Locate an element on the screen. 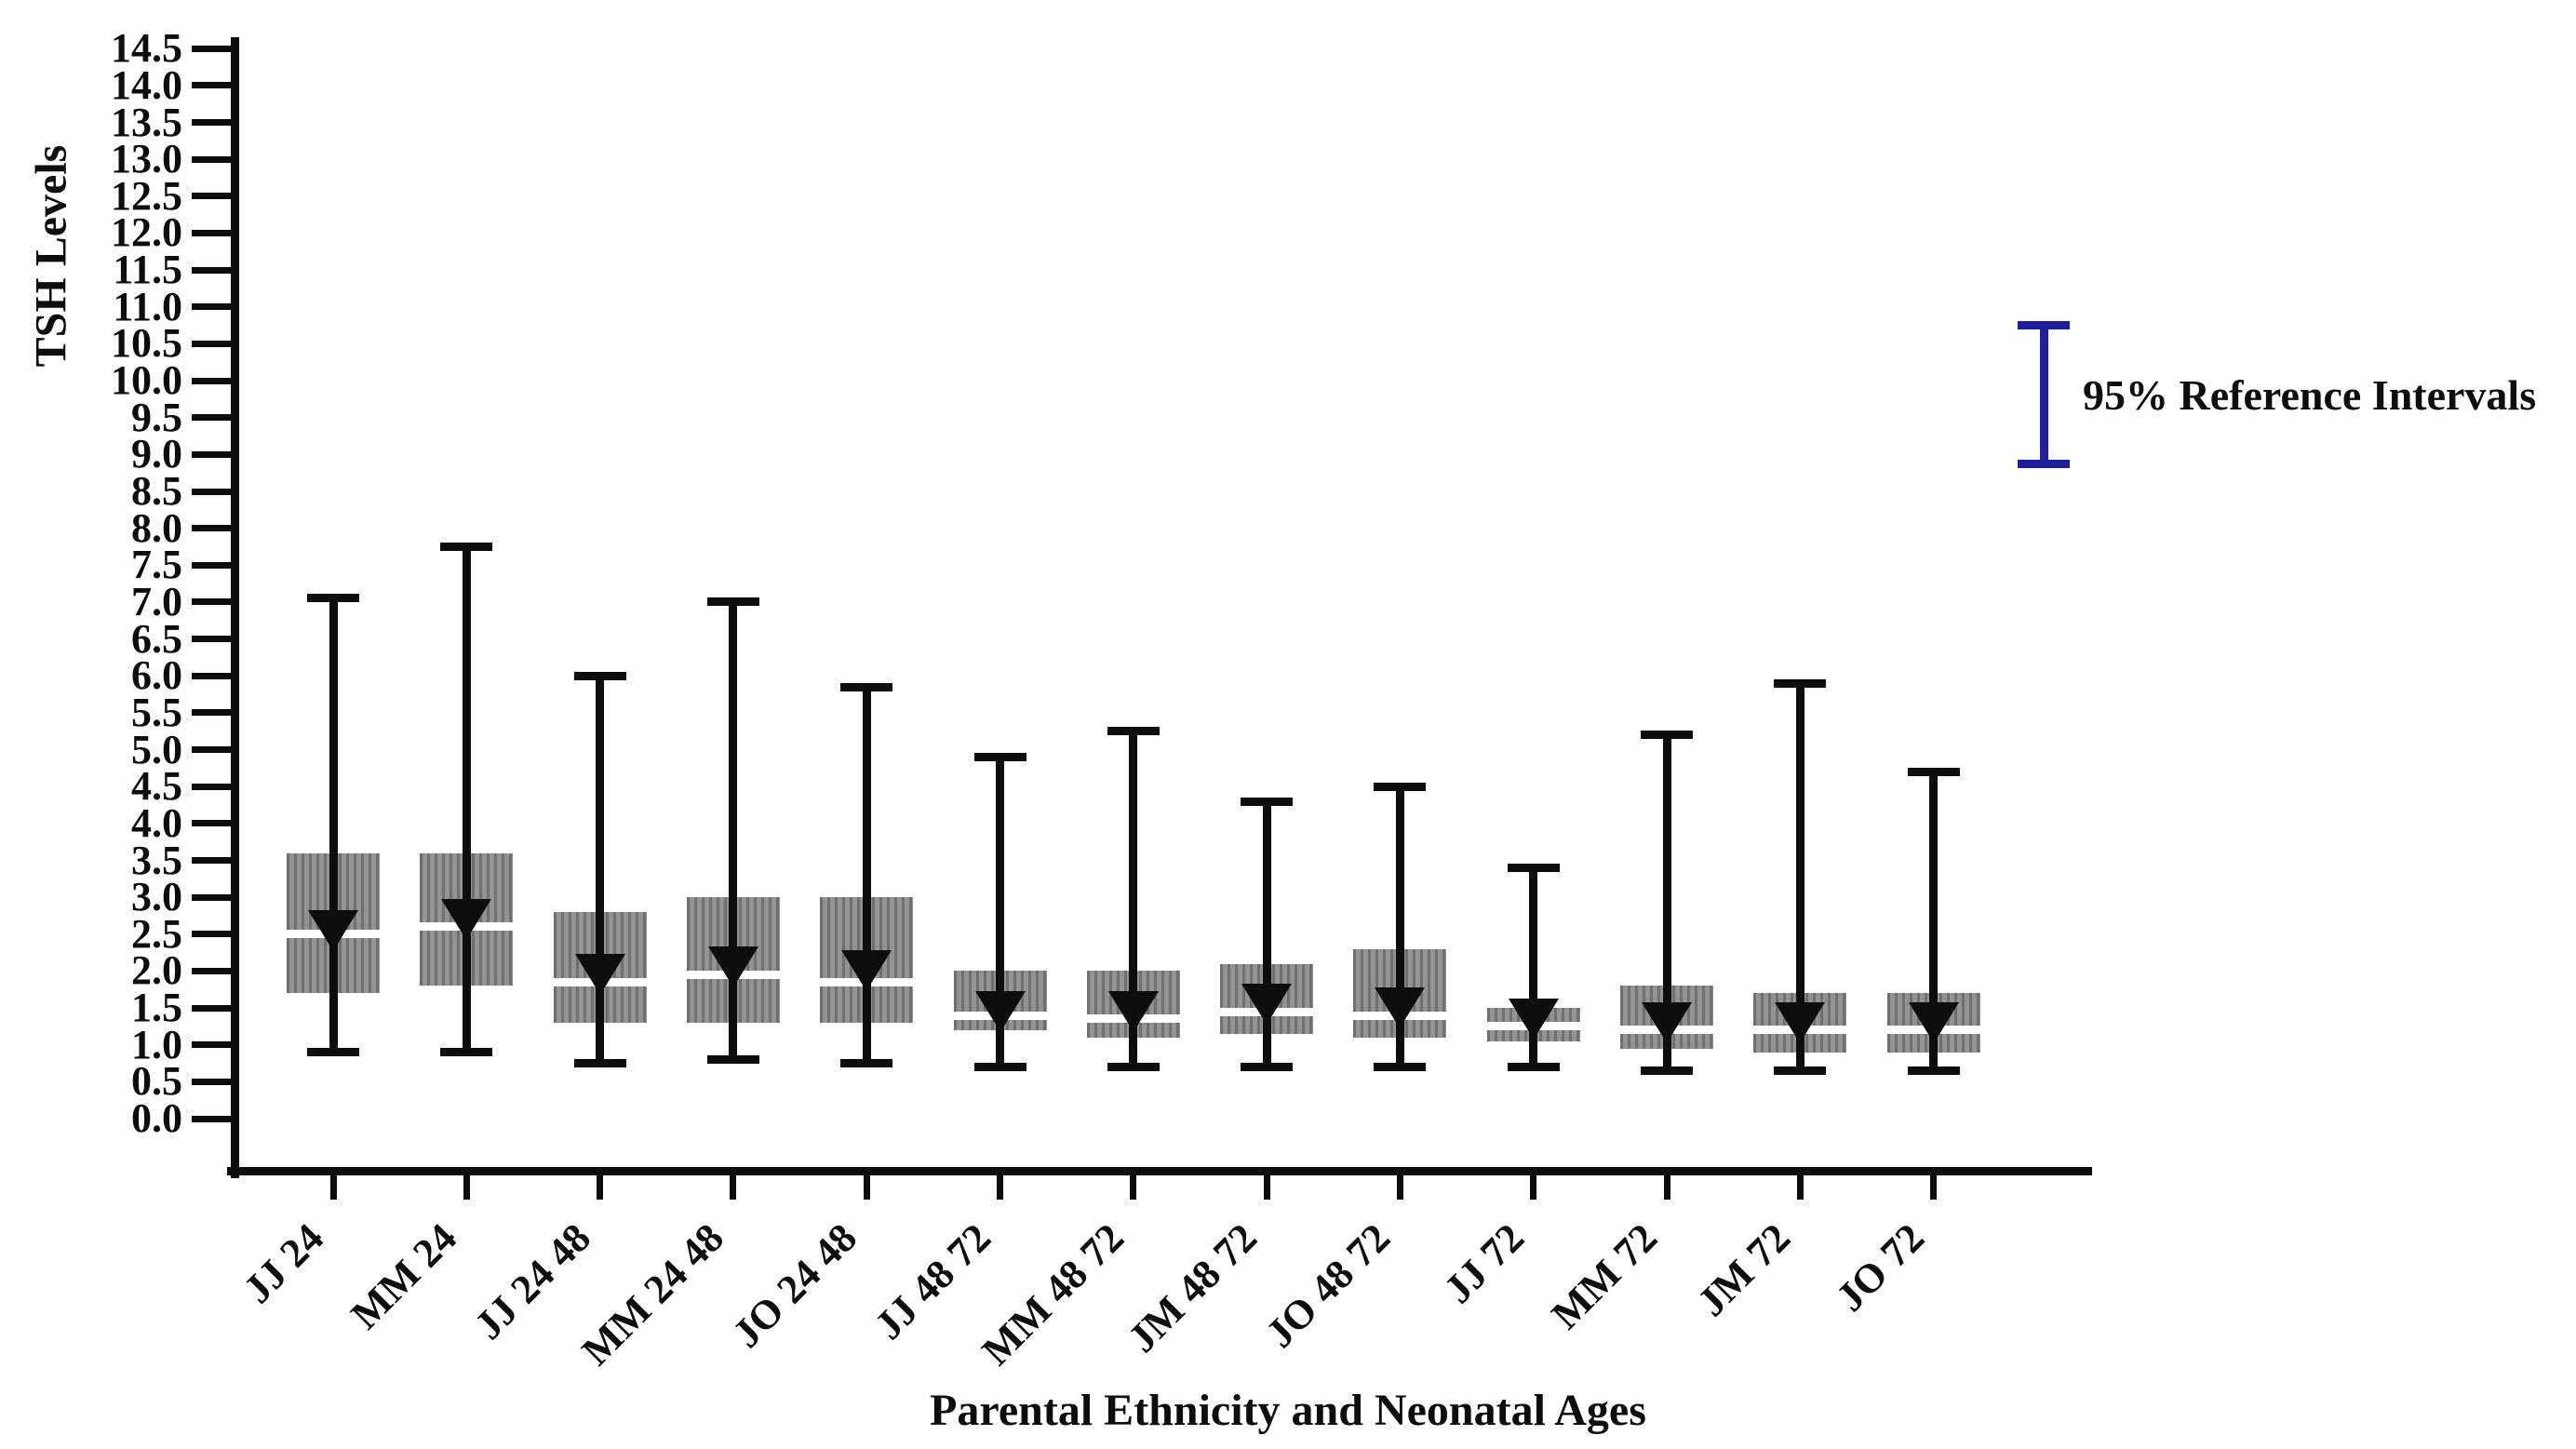  y-tick-label: 8.0 is located at coordinates (156, 527).